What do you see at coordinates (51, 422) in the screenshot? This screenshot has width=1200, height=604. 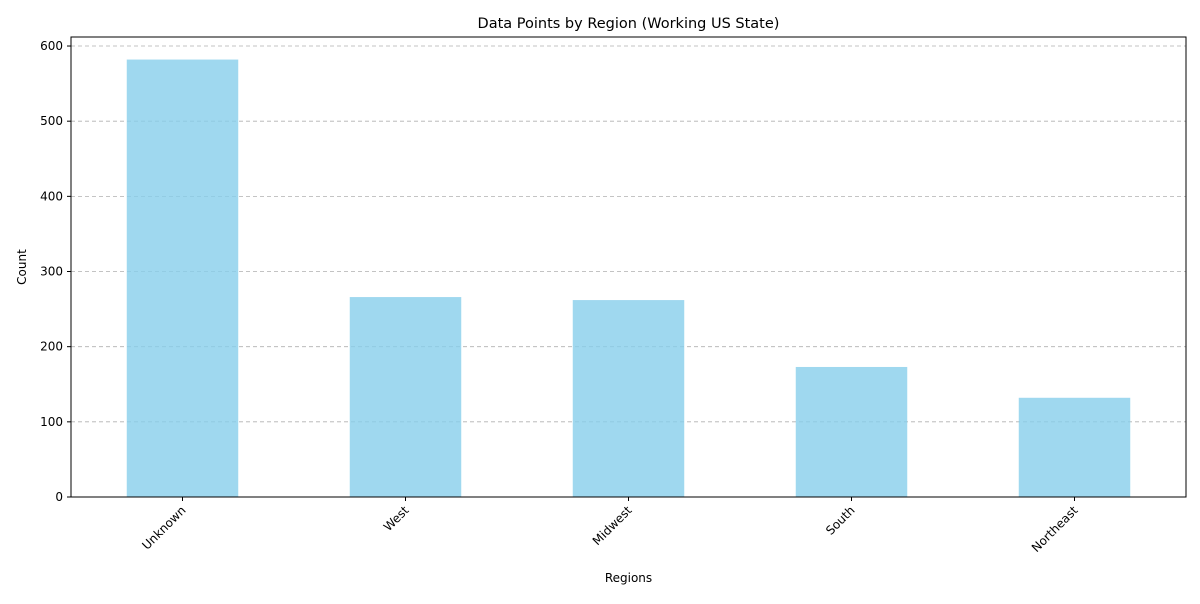 I see `y-tick-label: 100` at bounding box center [51, 422].